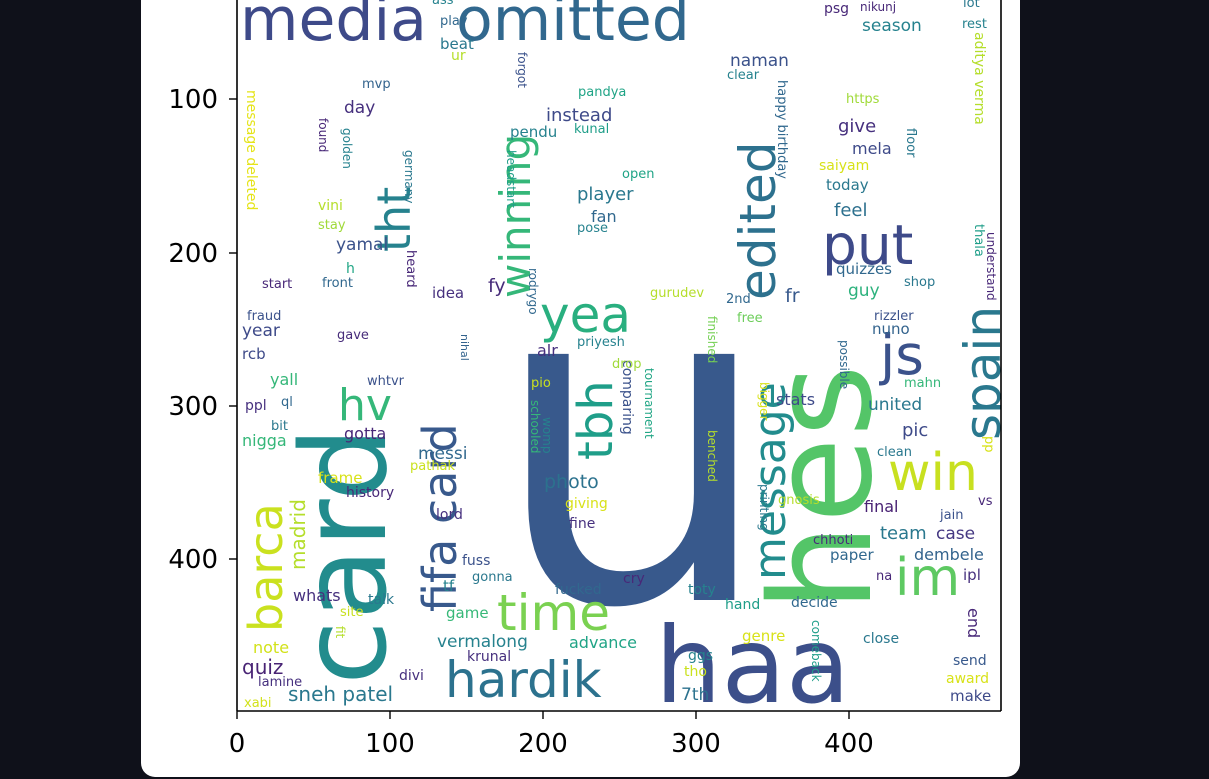 This screenshot has width=1209, height=779. I want to click on word-pathak: pathak, so click(433, 466).